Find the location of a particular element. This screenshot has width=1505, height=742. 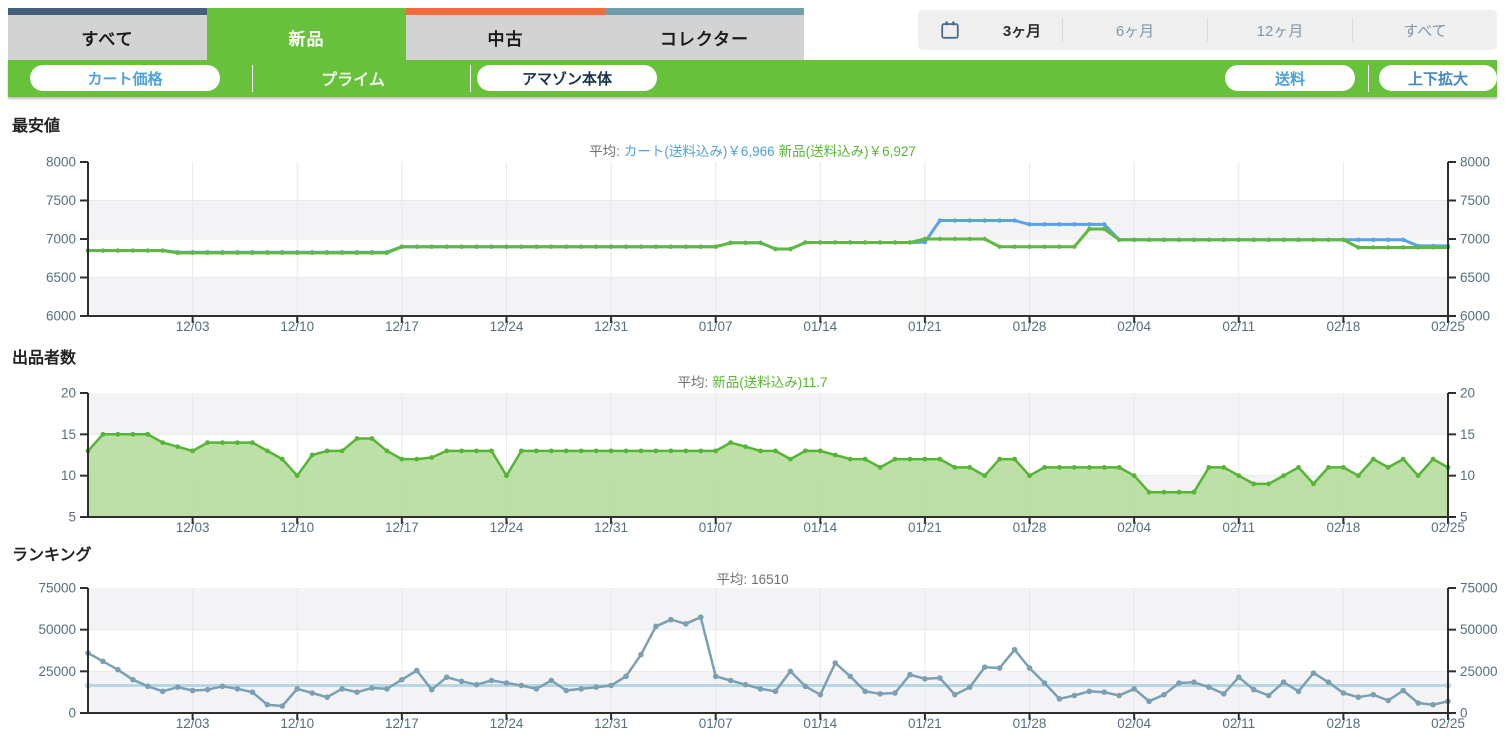

shipping-button: 送料 is located at coordinates (1290, 78).